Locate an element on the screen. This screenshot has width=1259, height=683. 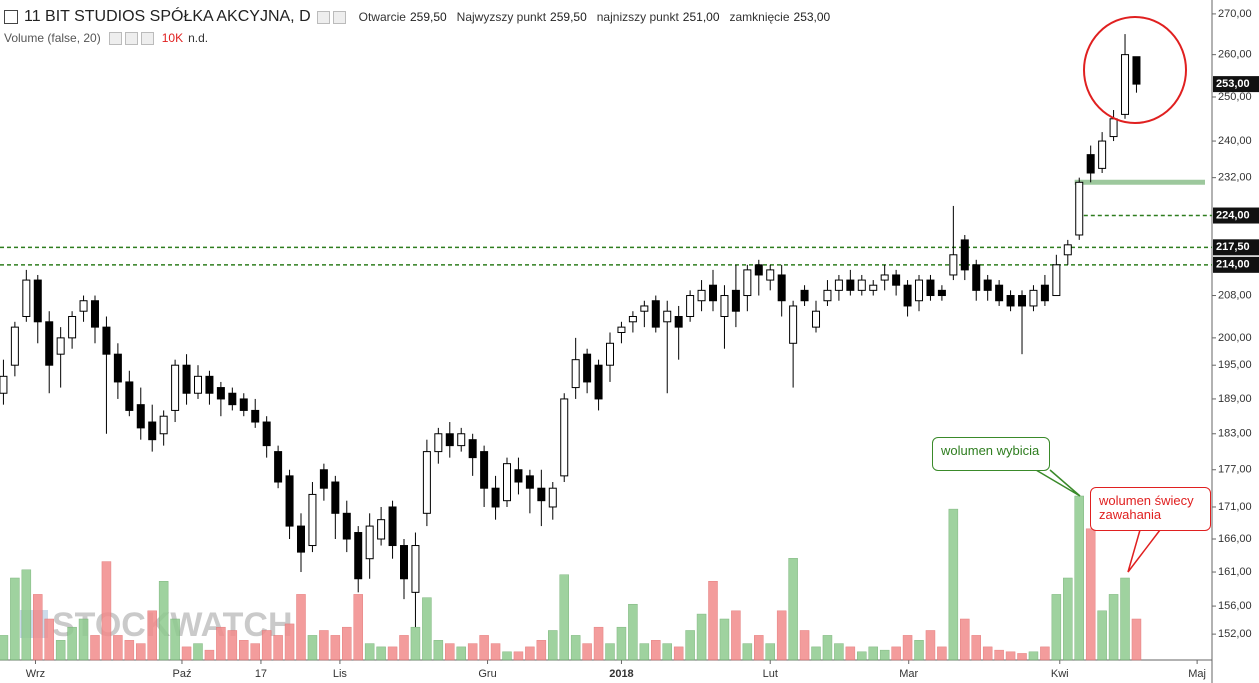
header-label: Otwarcie is located at coordinates (382, 17).